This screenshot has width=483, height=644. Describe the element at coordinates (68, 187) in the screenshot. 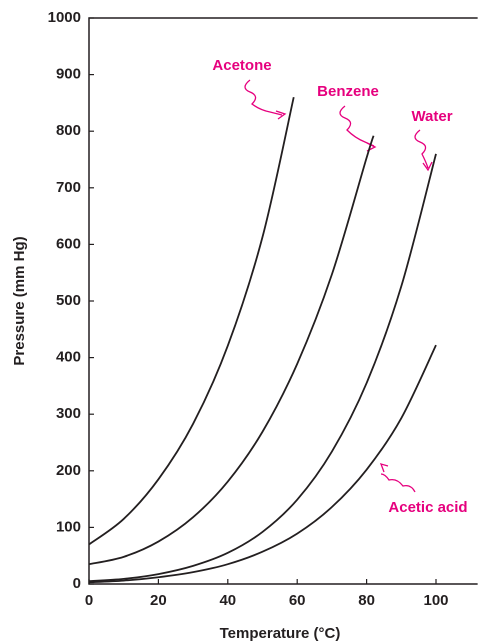

I see `y-tick-label: 700` at that location.